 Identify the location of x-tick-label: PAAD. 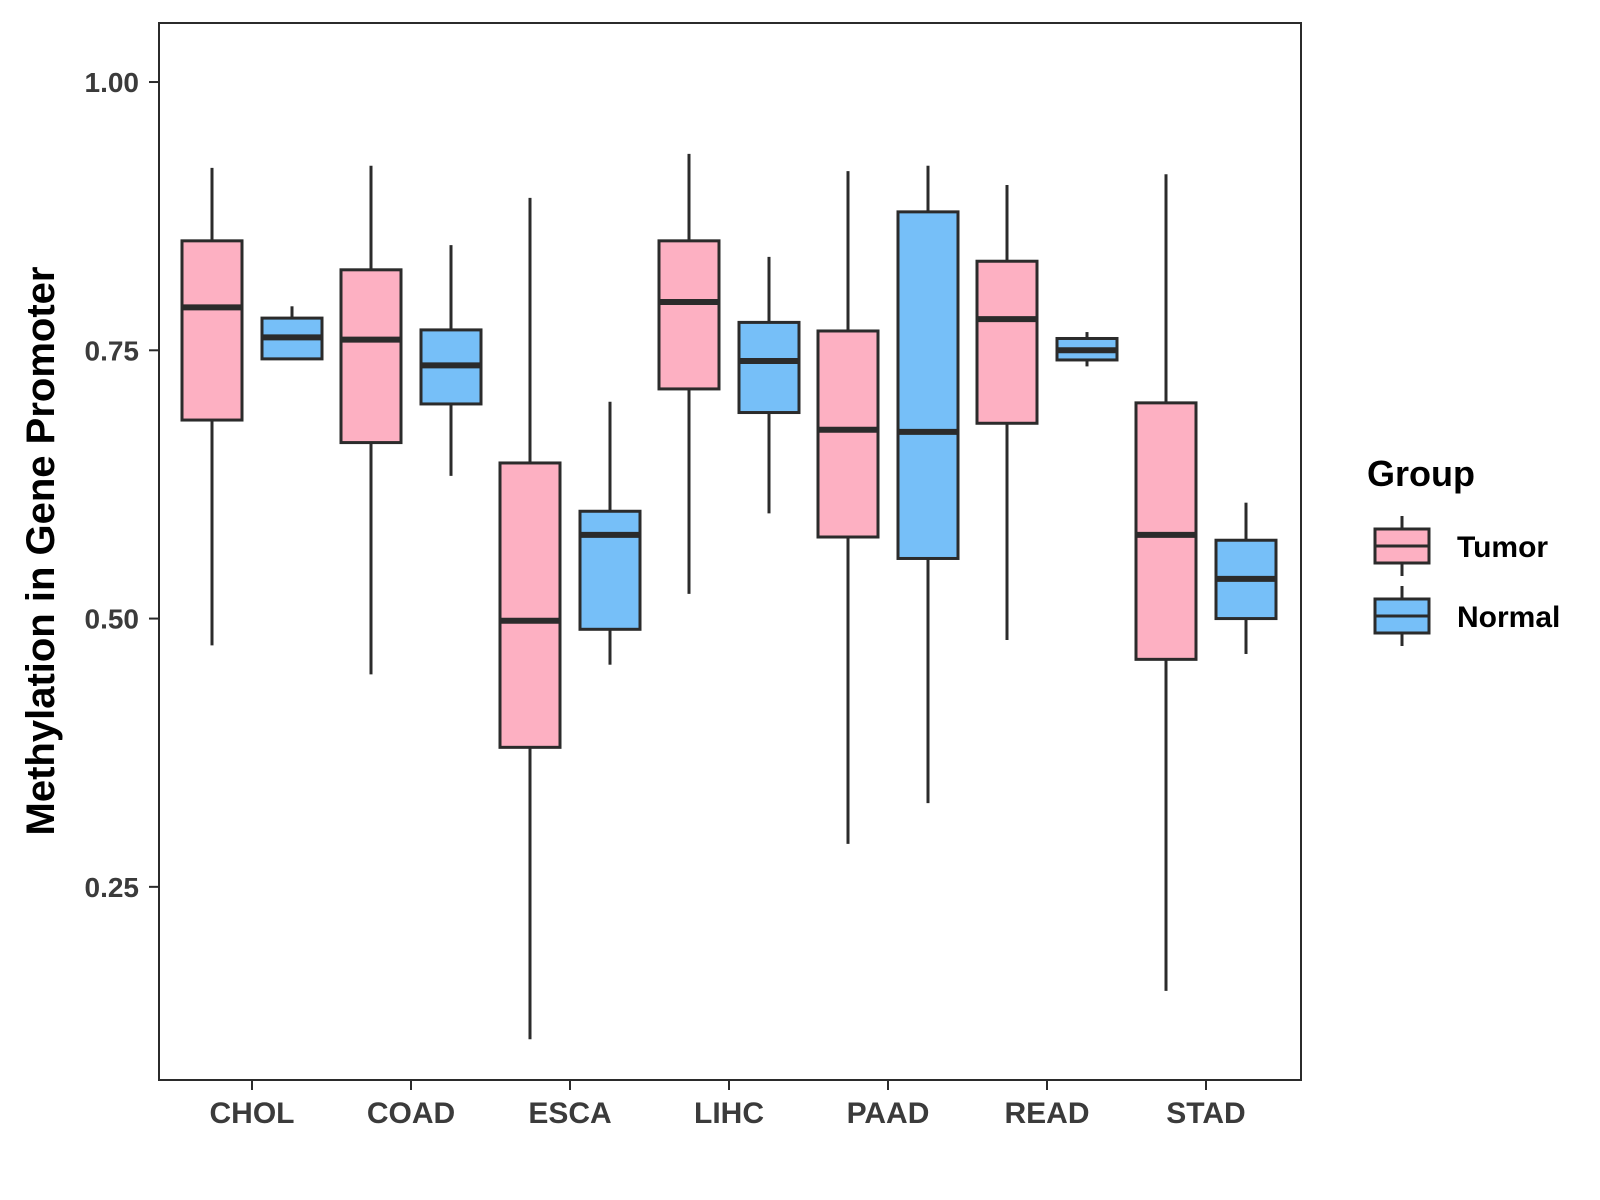
(888, 1113).